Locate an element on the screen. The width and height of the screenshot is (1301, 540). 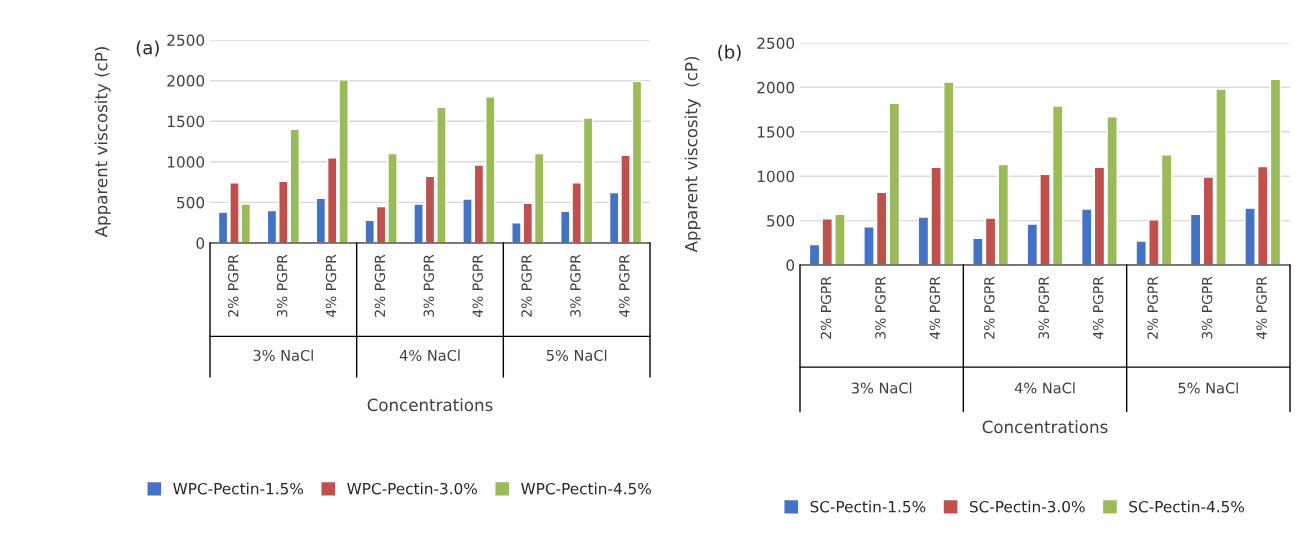
legend-label: SC-Pectin-4.5% is located at coordinates (1187, 506).